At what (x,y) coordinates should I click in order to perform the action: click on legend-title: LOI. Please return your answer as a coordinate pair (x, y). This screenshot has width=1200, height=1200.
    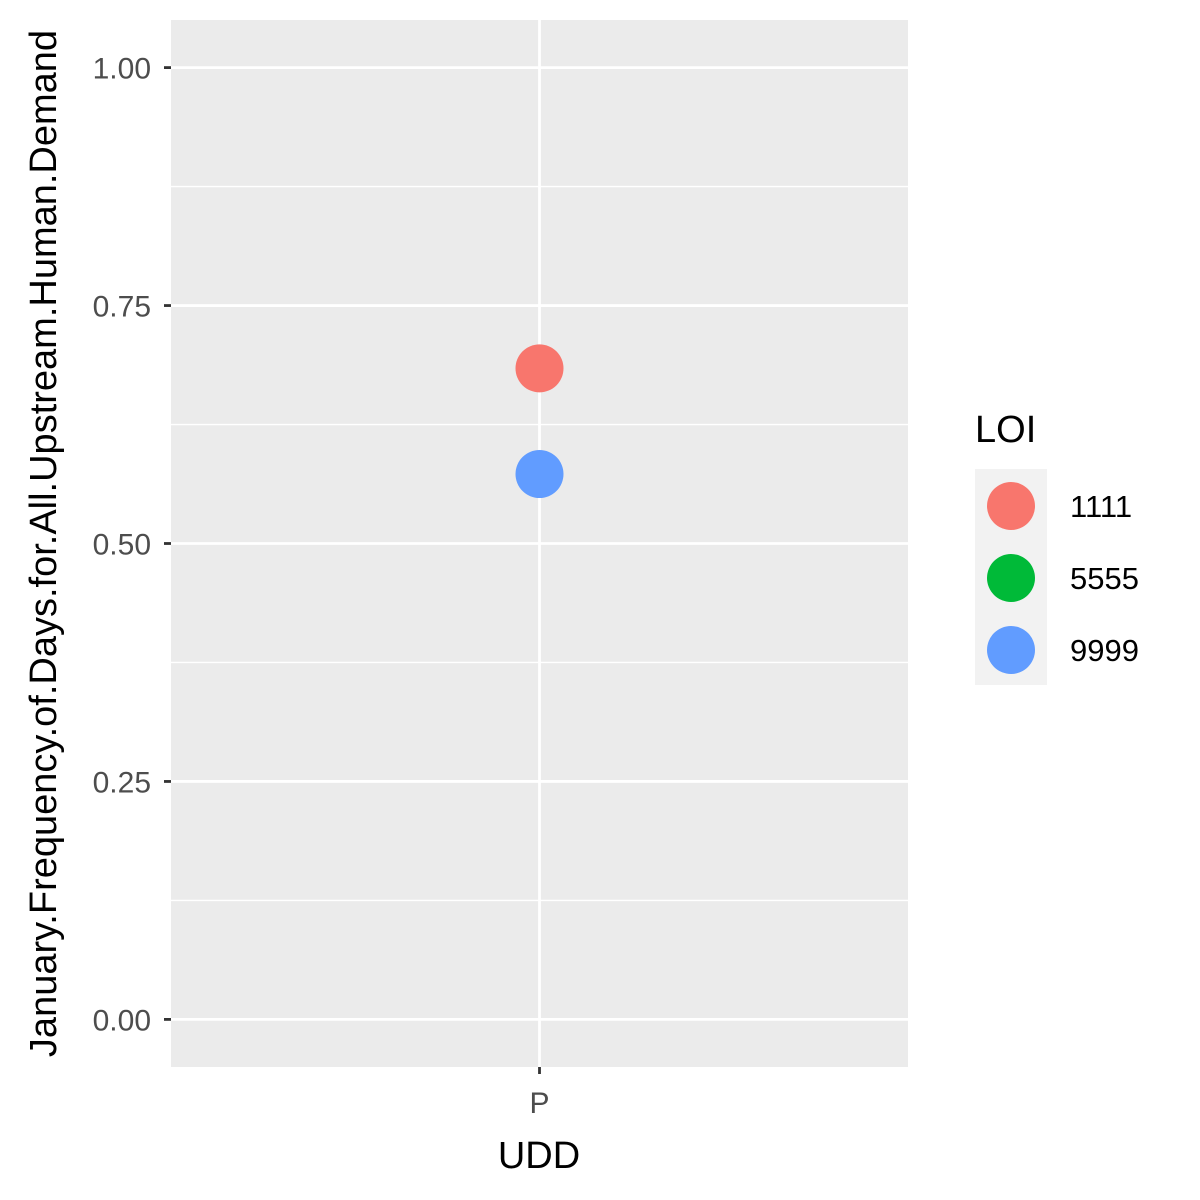
    Looking at the image, I should click on (1005, 430).